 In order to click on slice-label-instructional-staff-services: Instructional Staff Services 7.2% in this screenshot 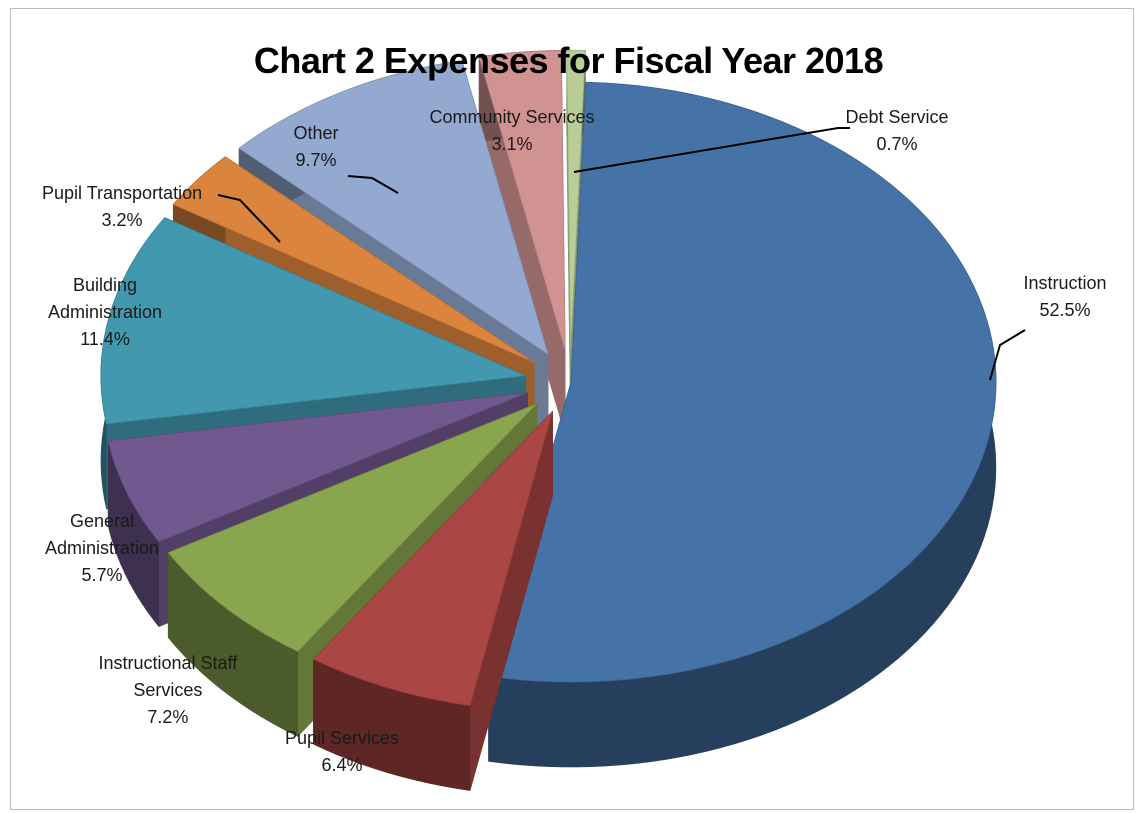, I will do `click(168, 690)`.